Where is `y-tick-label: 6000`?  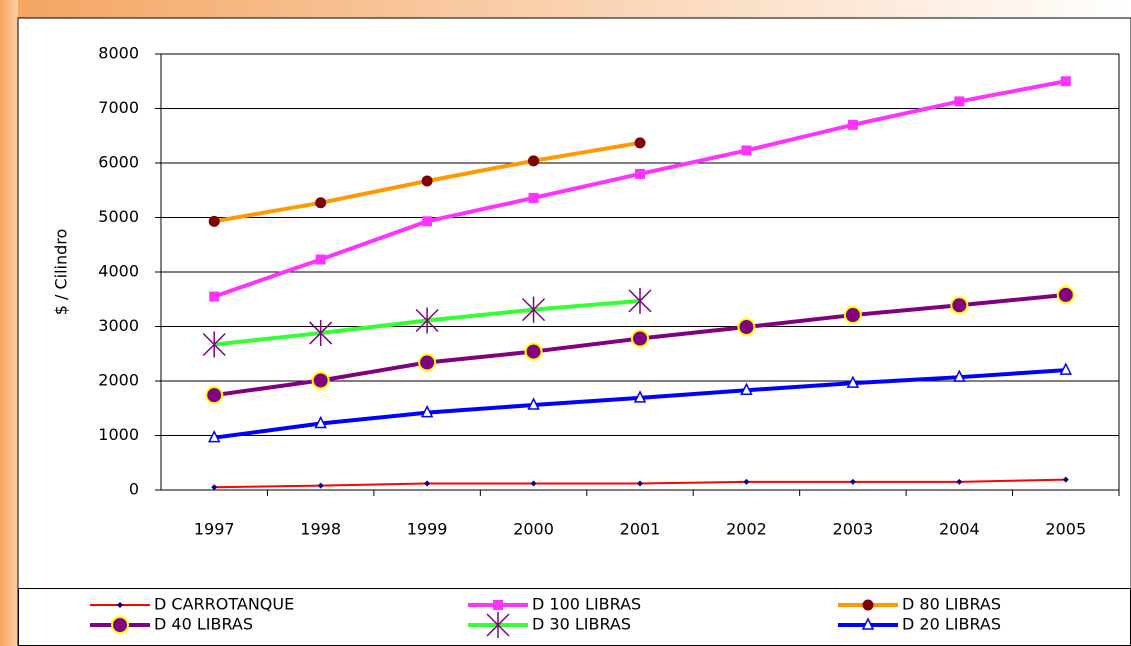
y-tick-label: 6000 is located at coordinates (118, 162).